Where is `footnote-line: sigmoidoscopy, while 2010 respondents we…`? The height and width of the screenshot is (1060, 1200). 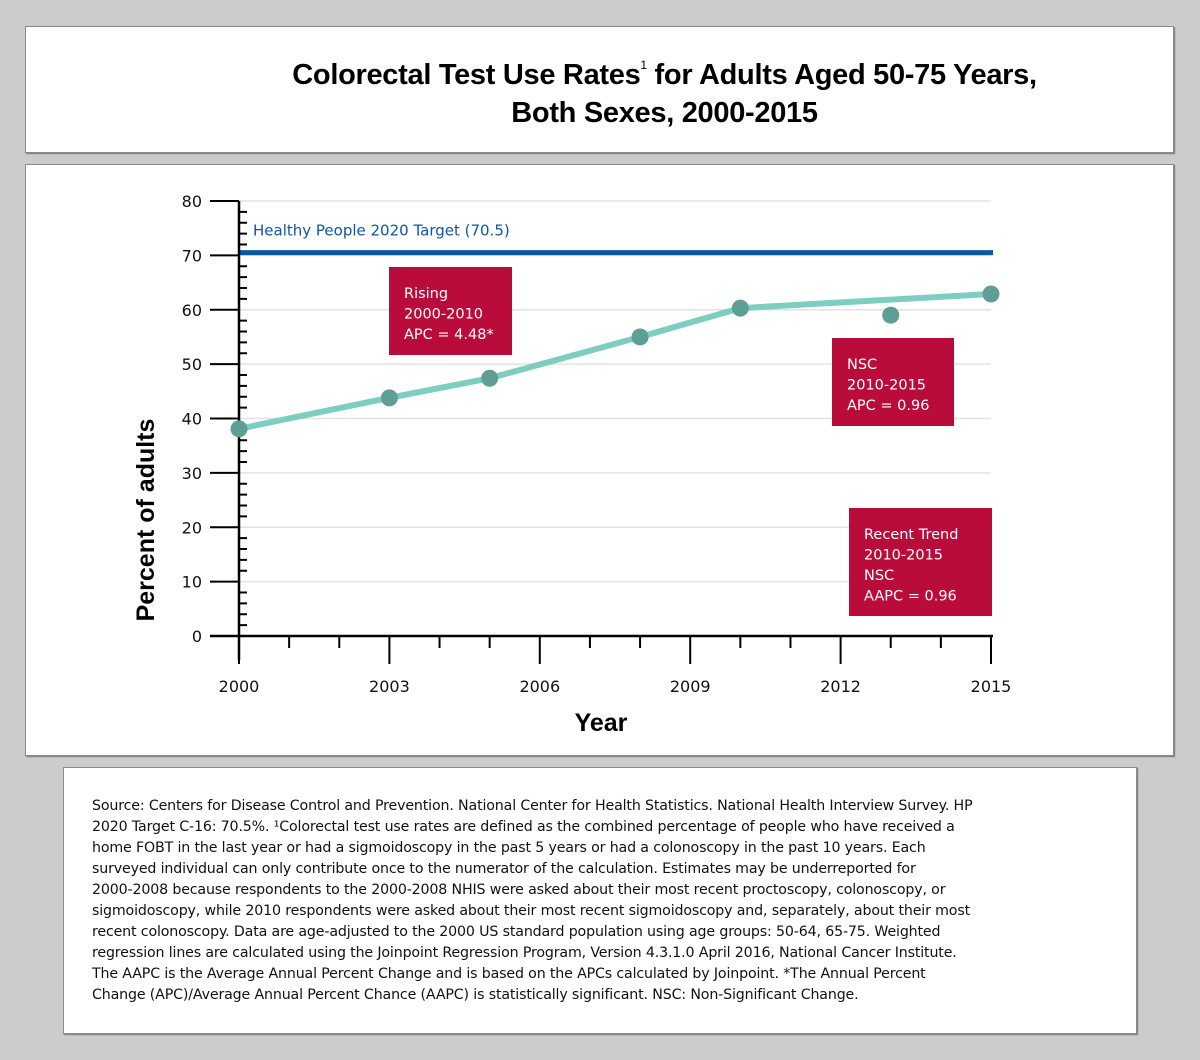
footnote-line: sigmoidoscopy, while 2010 respondents we… is located at coordinates (531, 911).